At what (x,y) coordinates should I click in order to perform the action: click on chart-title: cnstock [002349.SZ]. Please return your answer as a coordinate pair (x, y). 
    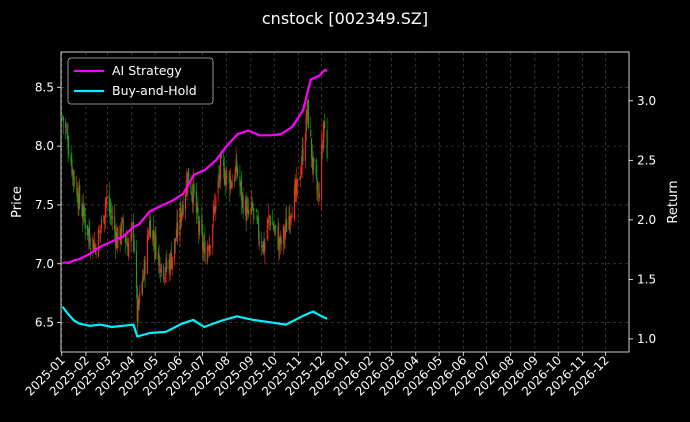
    Looking at the image, I should click on (345, 18).